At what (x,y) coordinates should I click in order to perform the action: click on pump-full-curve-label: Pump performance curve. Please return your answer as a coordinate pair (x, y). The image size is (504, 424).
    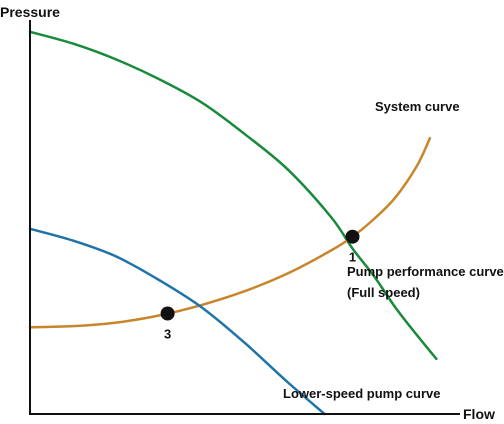
    Looking at the image, I should click on (425, 271).